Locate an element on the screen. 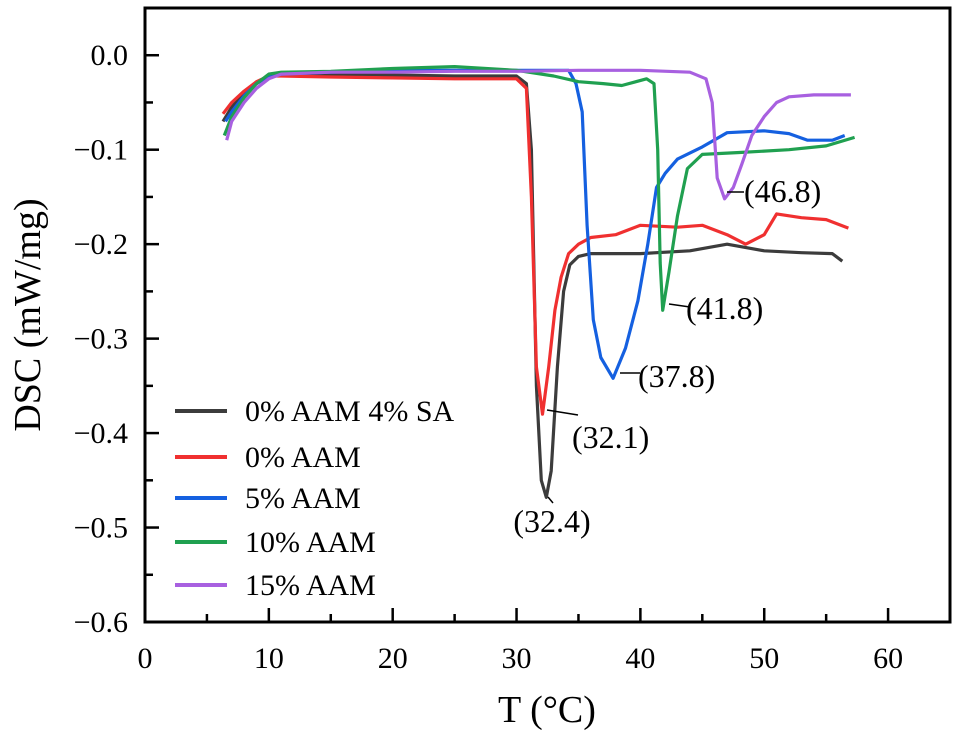  annotation-label: (46.8) is located at coordinates (782, 191).